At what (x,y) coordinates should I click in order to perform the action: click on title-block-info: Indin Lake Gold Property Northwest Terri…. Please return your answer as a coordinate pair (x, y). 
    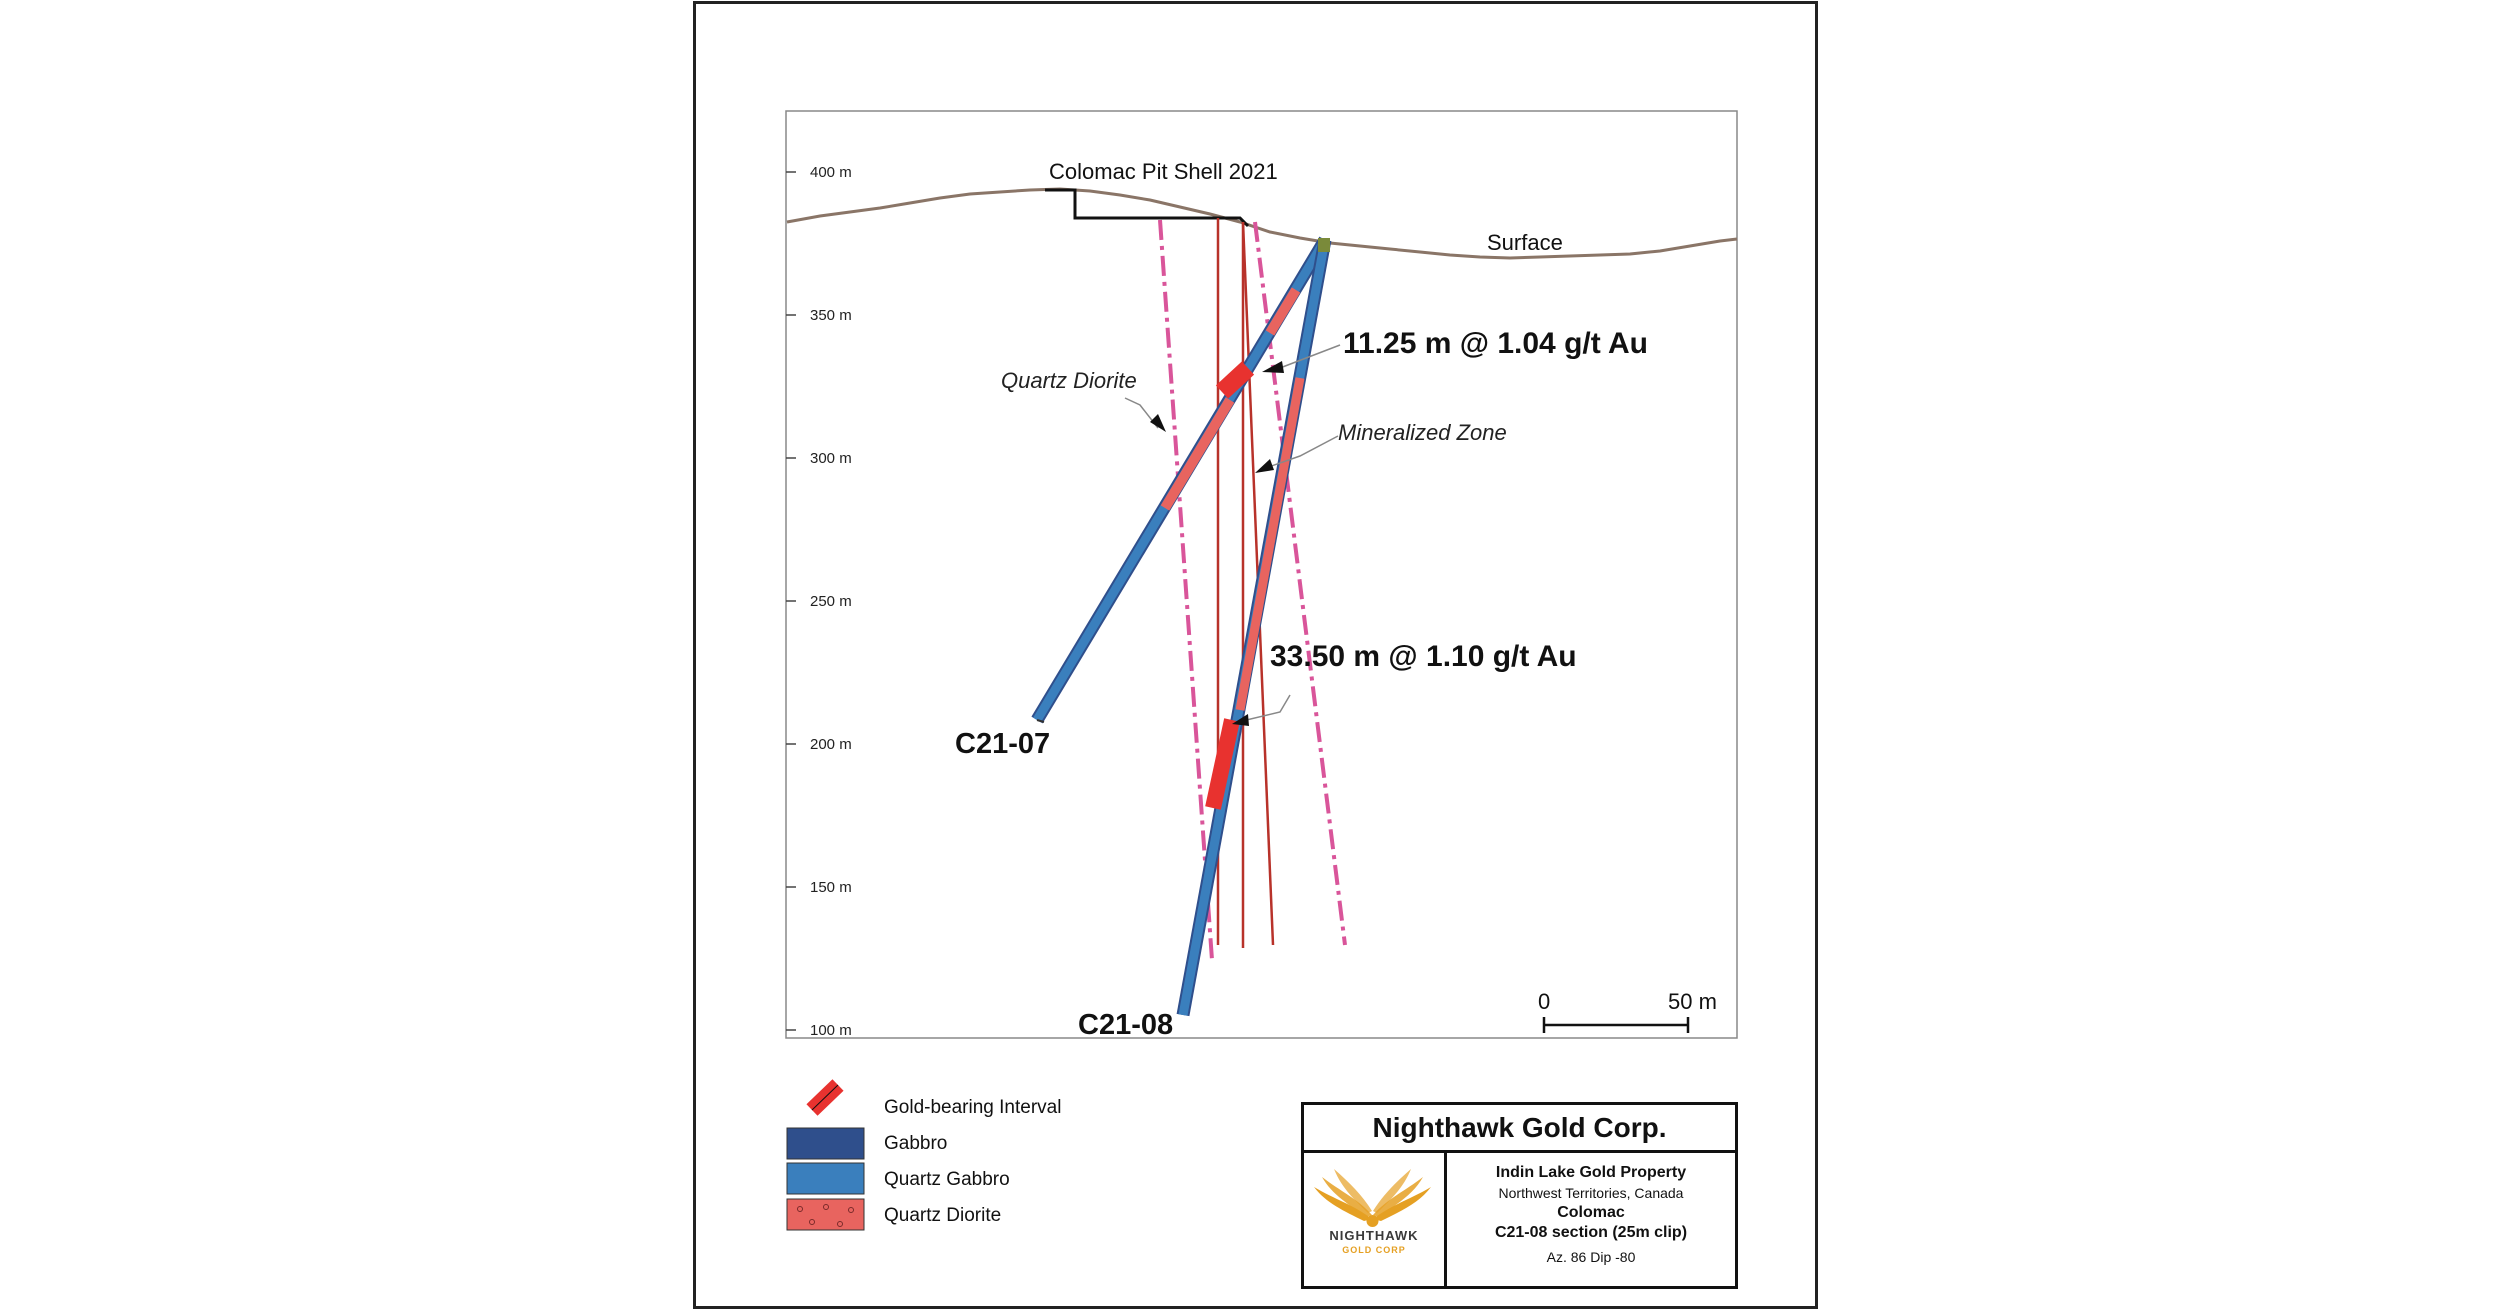
    Looking at the image, I should click on (1591, 1219).